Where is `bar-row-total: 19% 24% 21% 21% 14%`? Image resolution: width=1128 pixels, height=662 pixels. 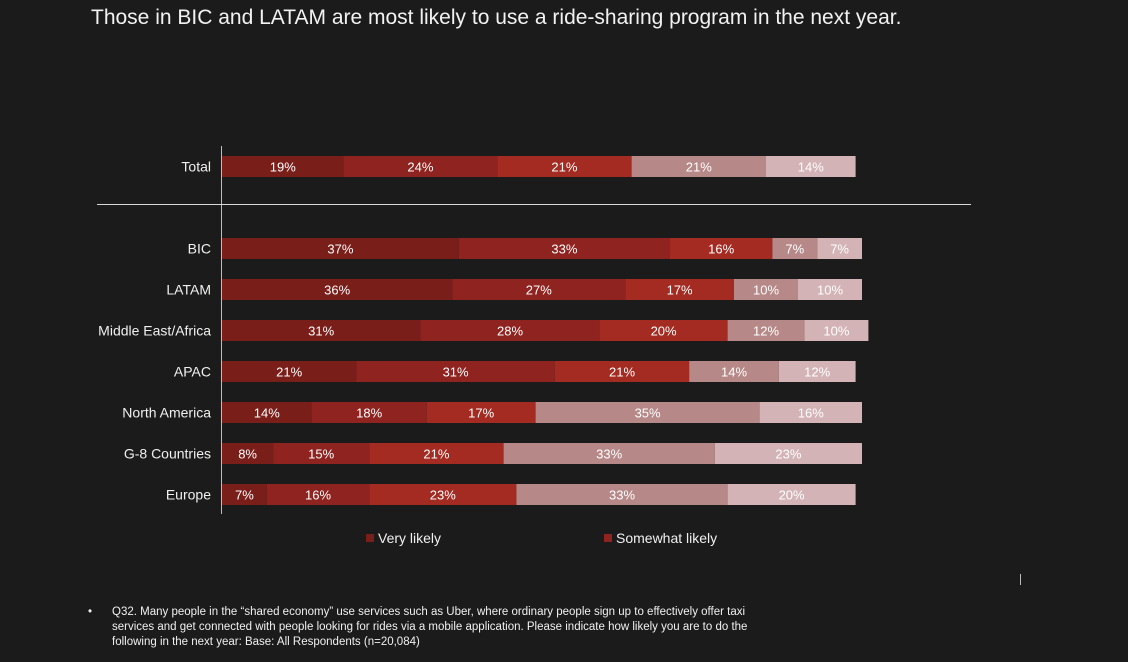
bar-row-total: 19% 24% 21% 21% 14% is located at coordinates (539, 166).